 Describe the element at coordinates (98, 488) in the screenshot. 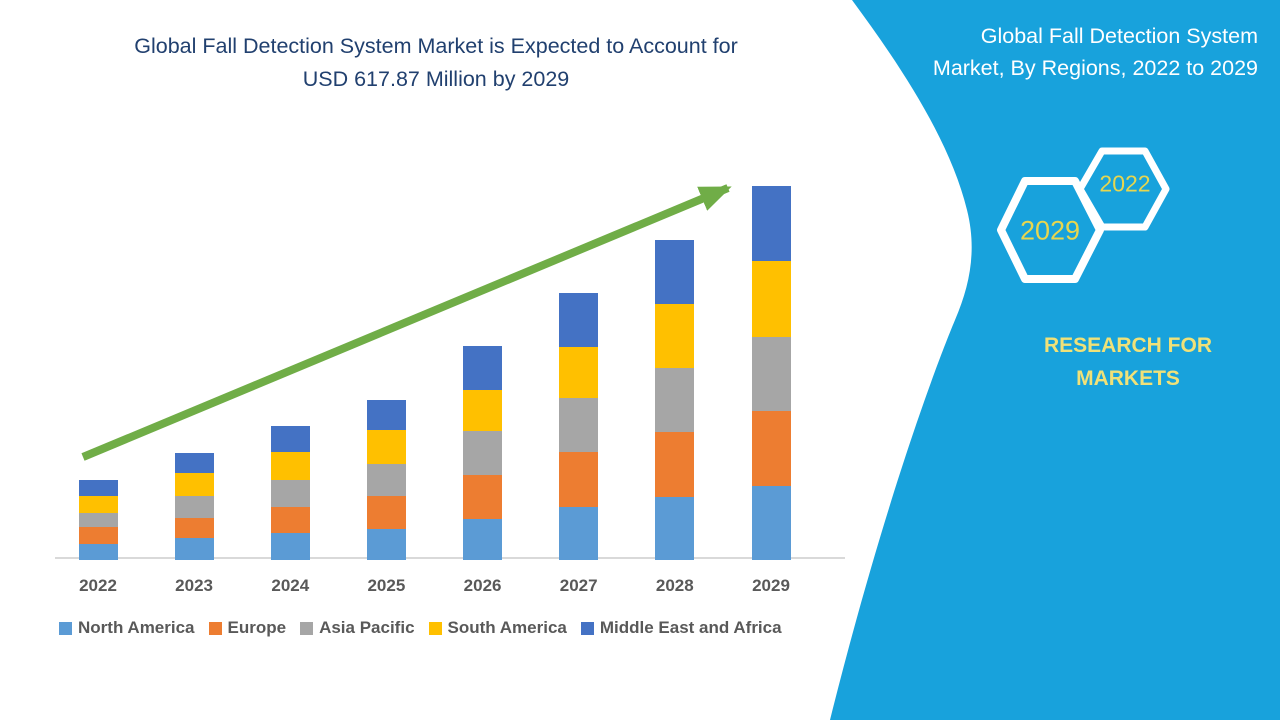

I see `bar-segment-2022-middle-east-and-africa` at that location.